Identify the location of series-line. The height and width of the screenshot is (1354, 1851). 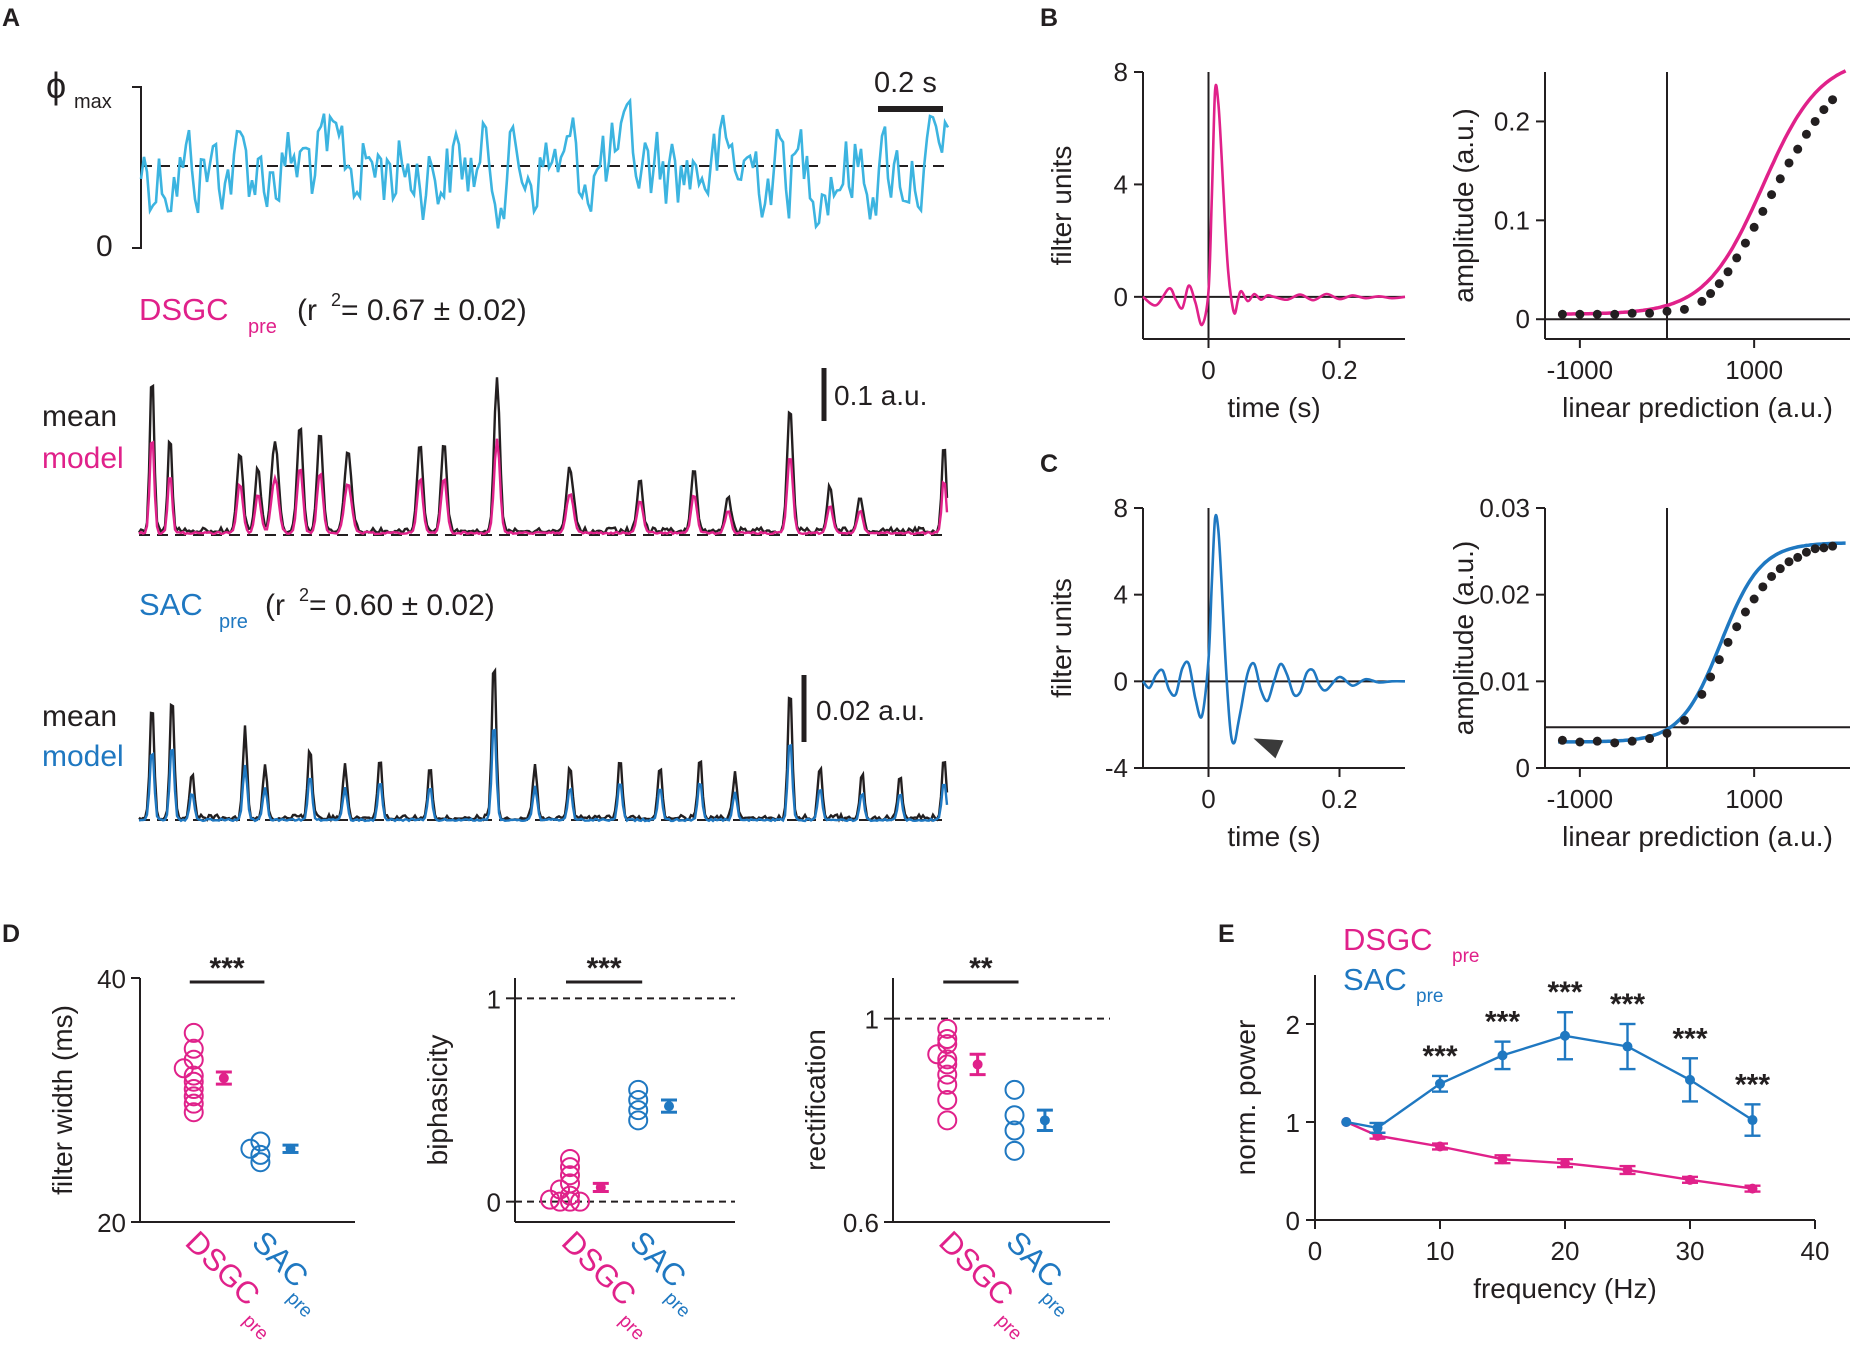
(1550, 1082).